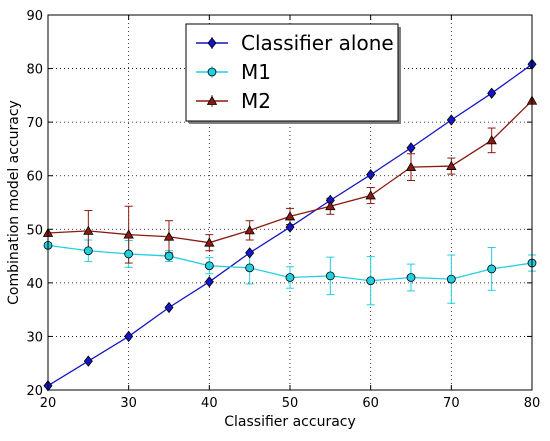 This screenshot has width=550, height=441. Describe the element at coordinates (290, 422) in the screenshot. I see `x-axis-title: Classifier accuracy` at that location.